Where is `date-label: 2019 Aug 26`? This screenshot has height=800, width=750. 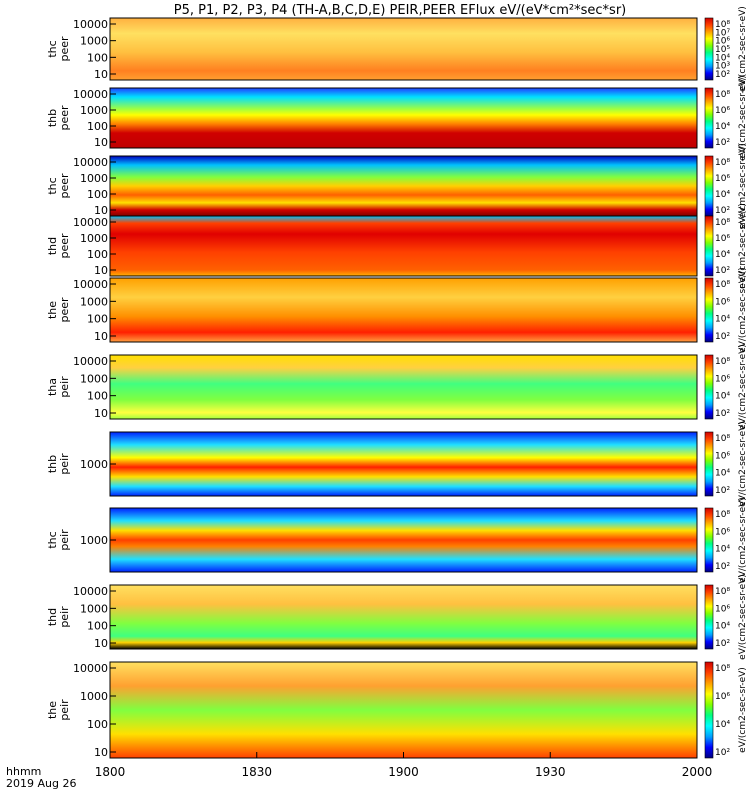
date-label: 2019 Aug 26 is located at coordinates (41, 783).